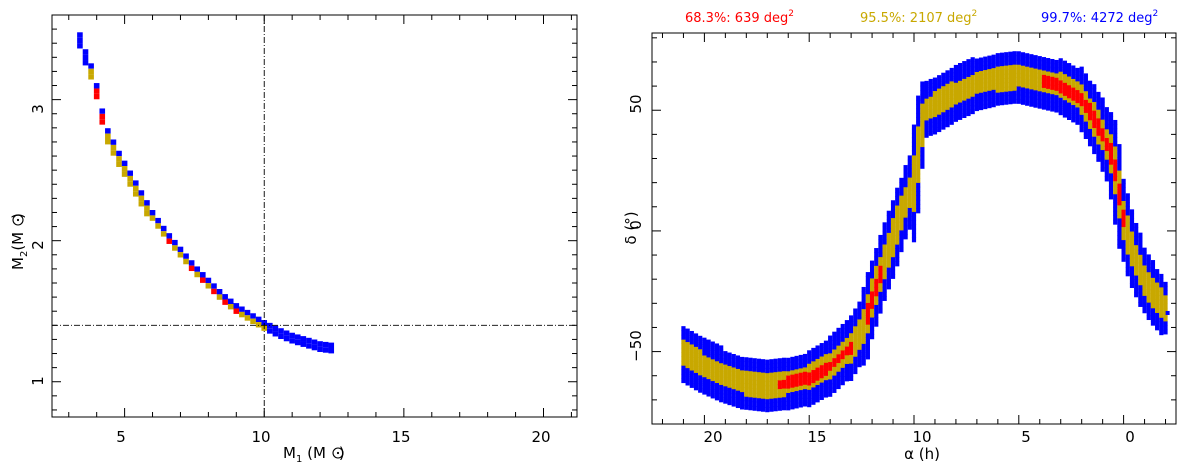 The height and width of the screenshot is (465, 1189). I want to click on y-label-unit: (M, so click(18, 241).